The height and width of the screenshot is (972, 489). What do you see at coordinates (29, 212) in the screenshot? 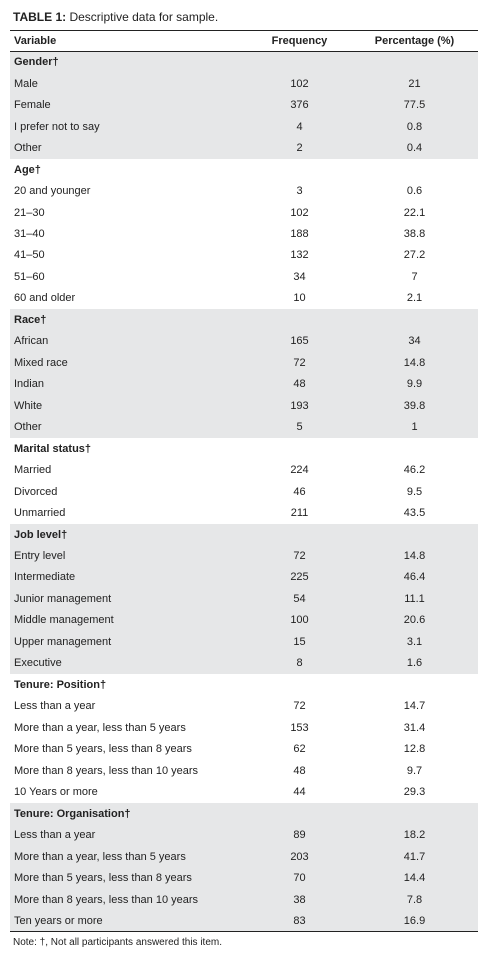
I see `row-label: 21–30` at bounding box center [29, 212].